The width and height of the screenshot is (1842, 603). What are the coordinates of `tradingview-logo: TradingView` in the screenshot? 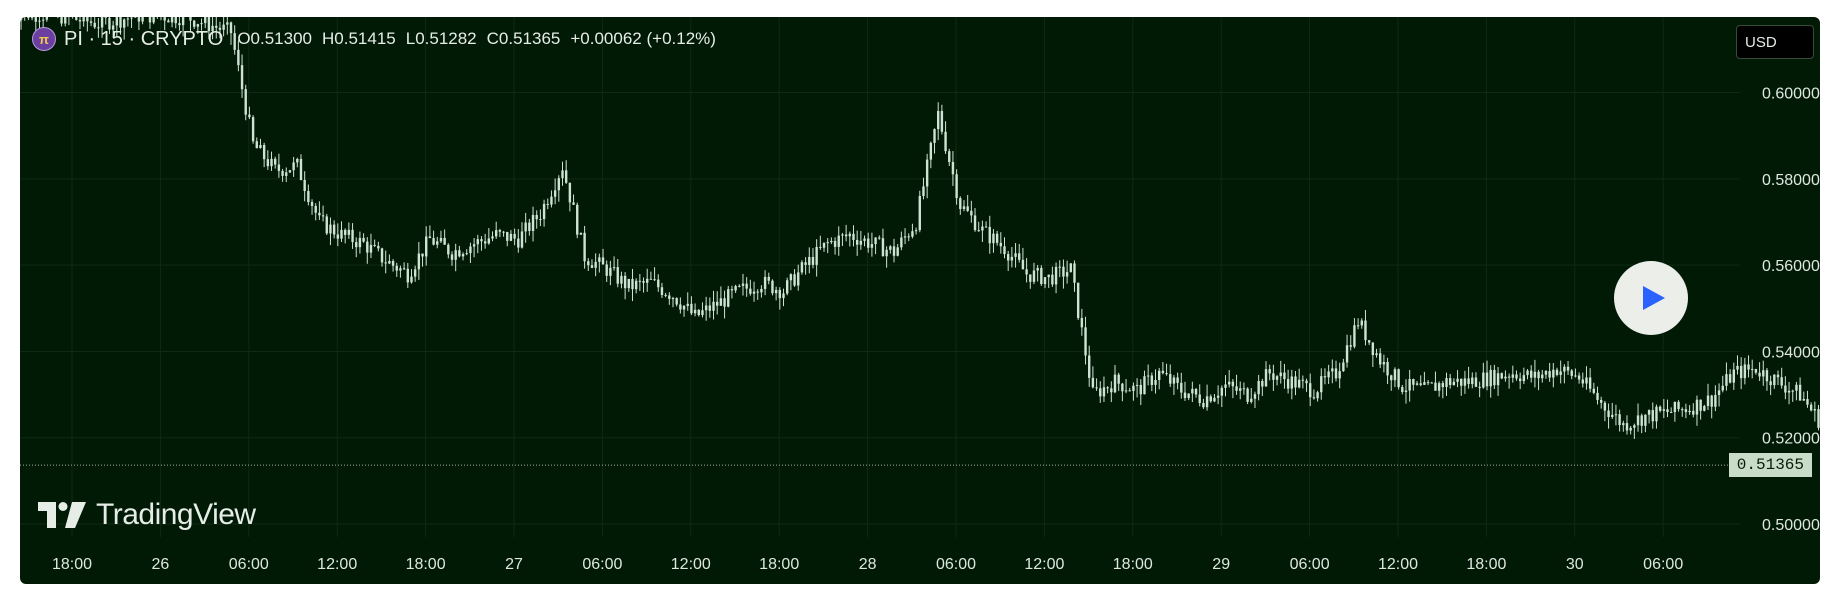 It's located at (147, 515).